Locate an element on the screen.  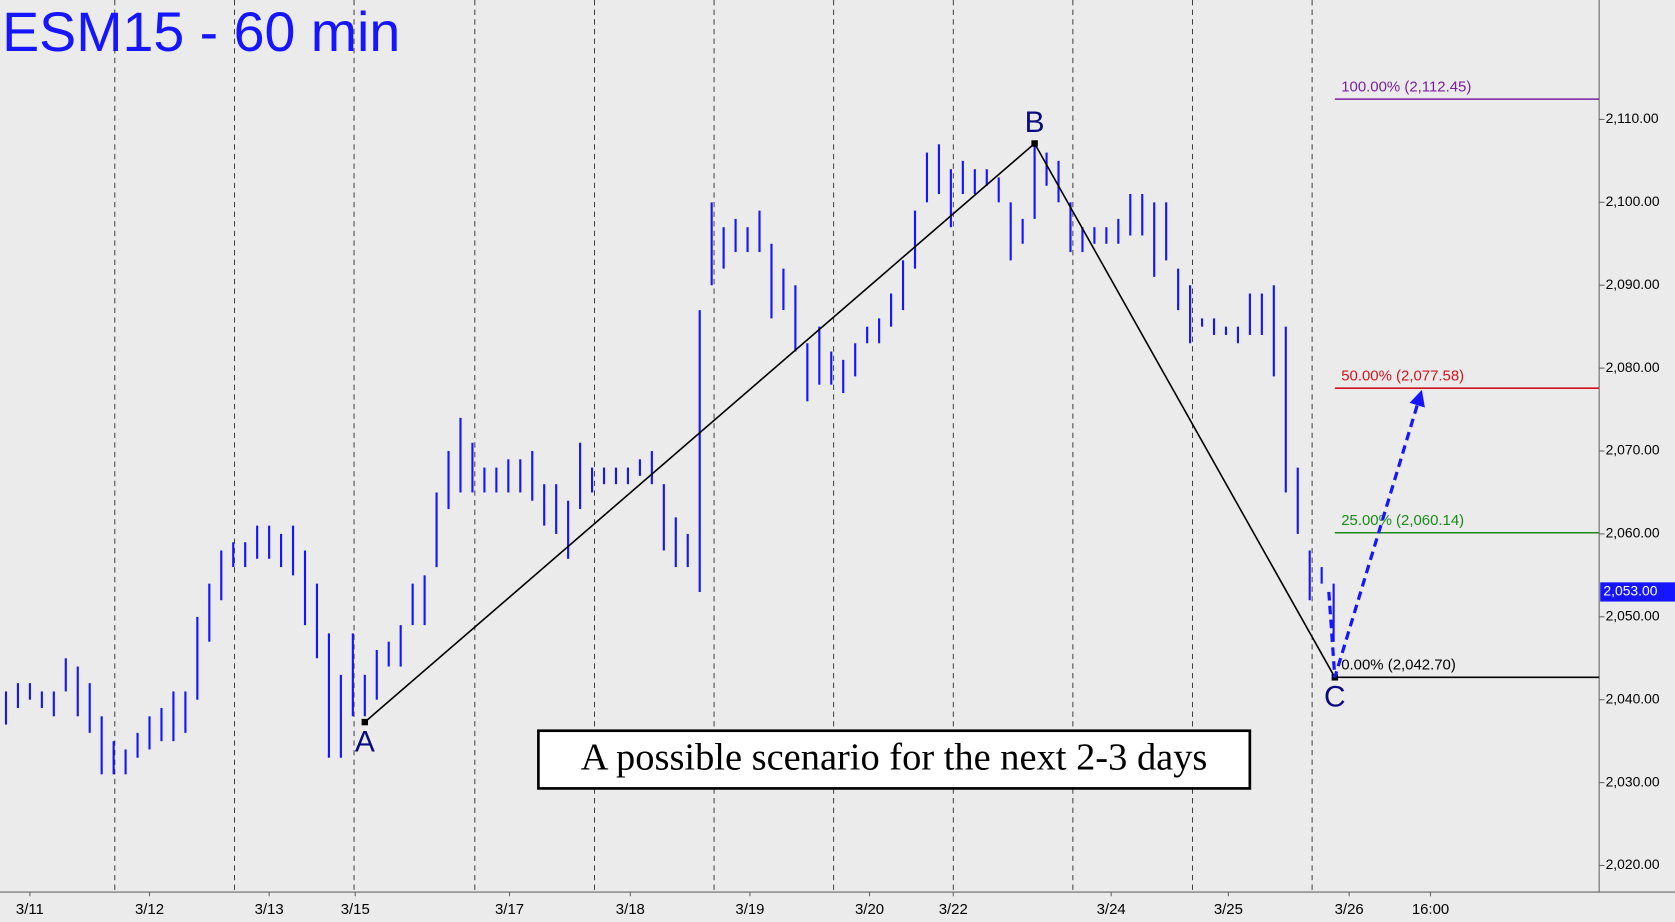
x-tick-label: 3/20 is located at coordinates (869, 909).